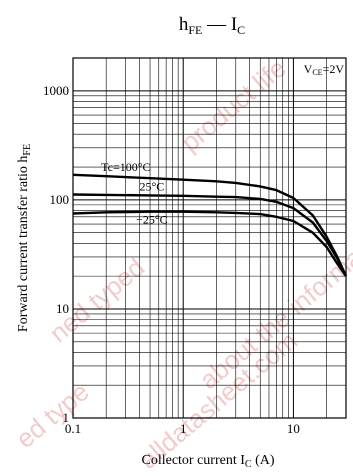 This screenshot has height=476, width=353. Describe the element at coordinates (234, 24) in the screenshot. I see `title-i: I` at that location.